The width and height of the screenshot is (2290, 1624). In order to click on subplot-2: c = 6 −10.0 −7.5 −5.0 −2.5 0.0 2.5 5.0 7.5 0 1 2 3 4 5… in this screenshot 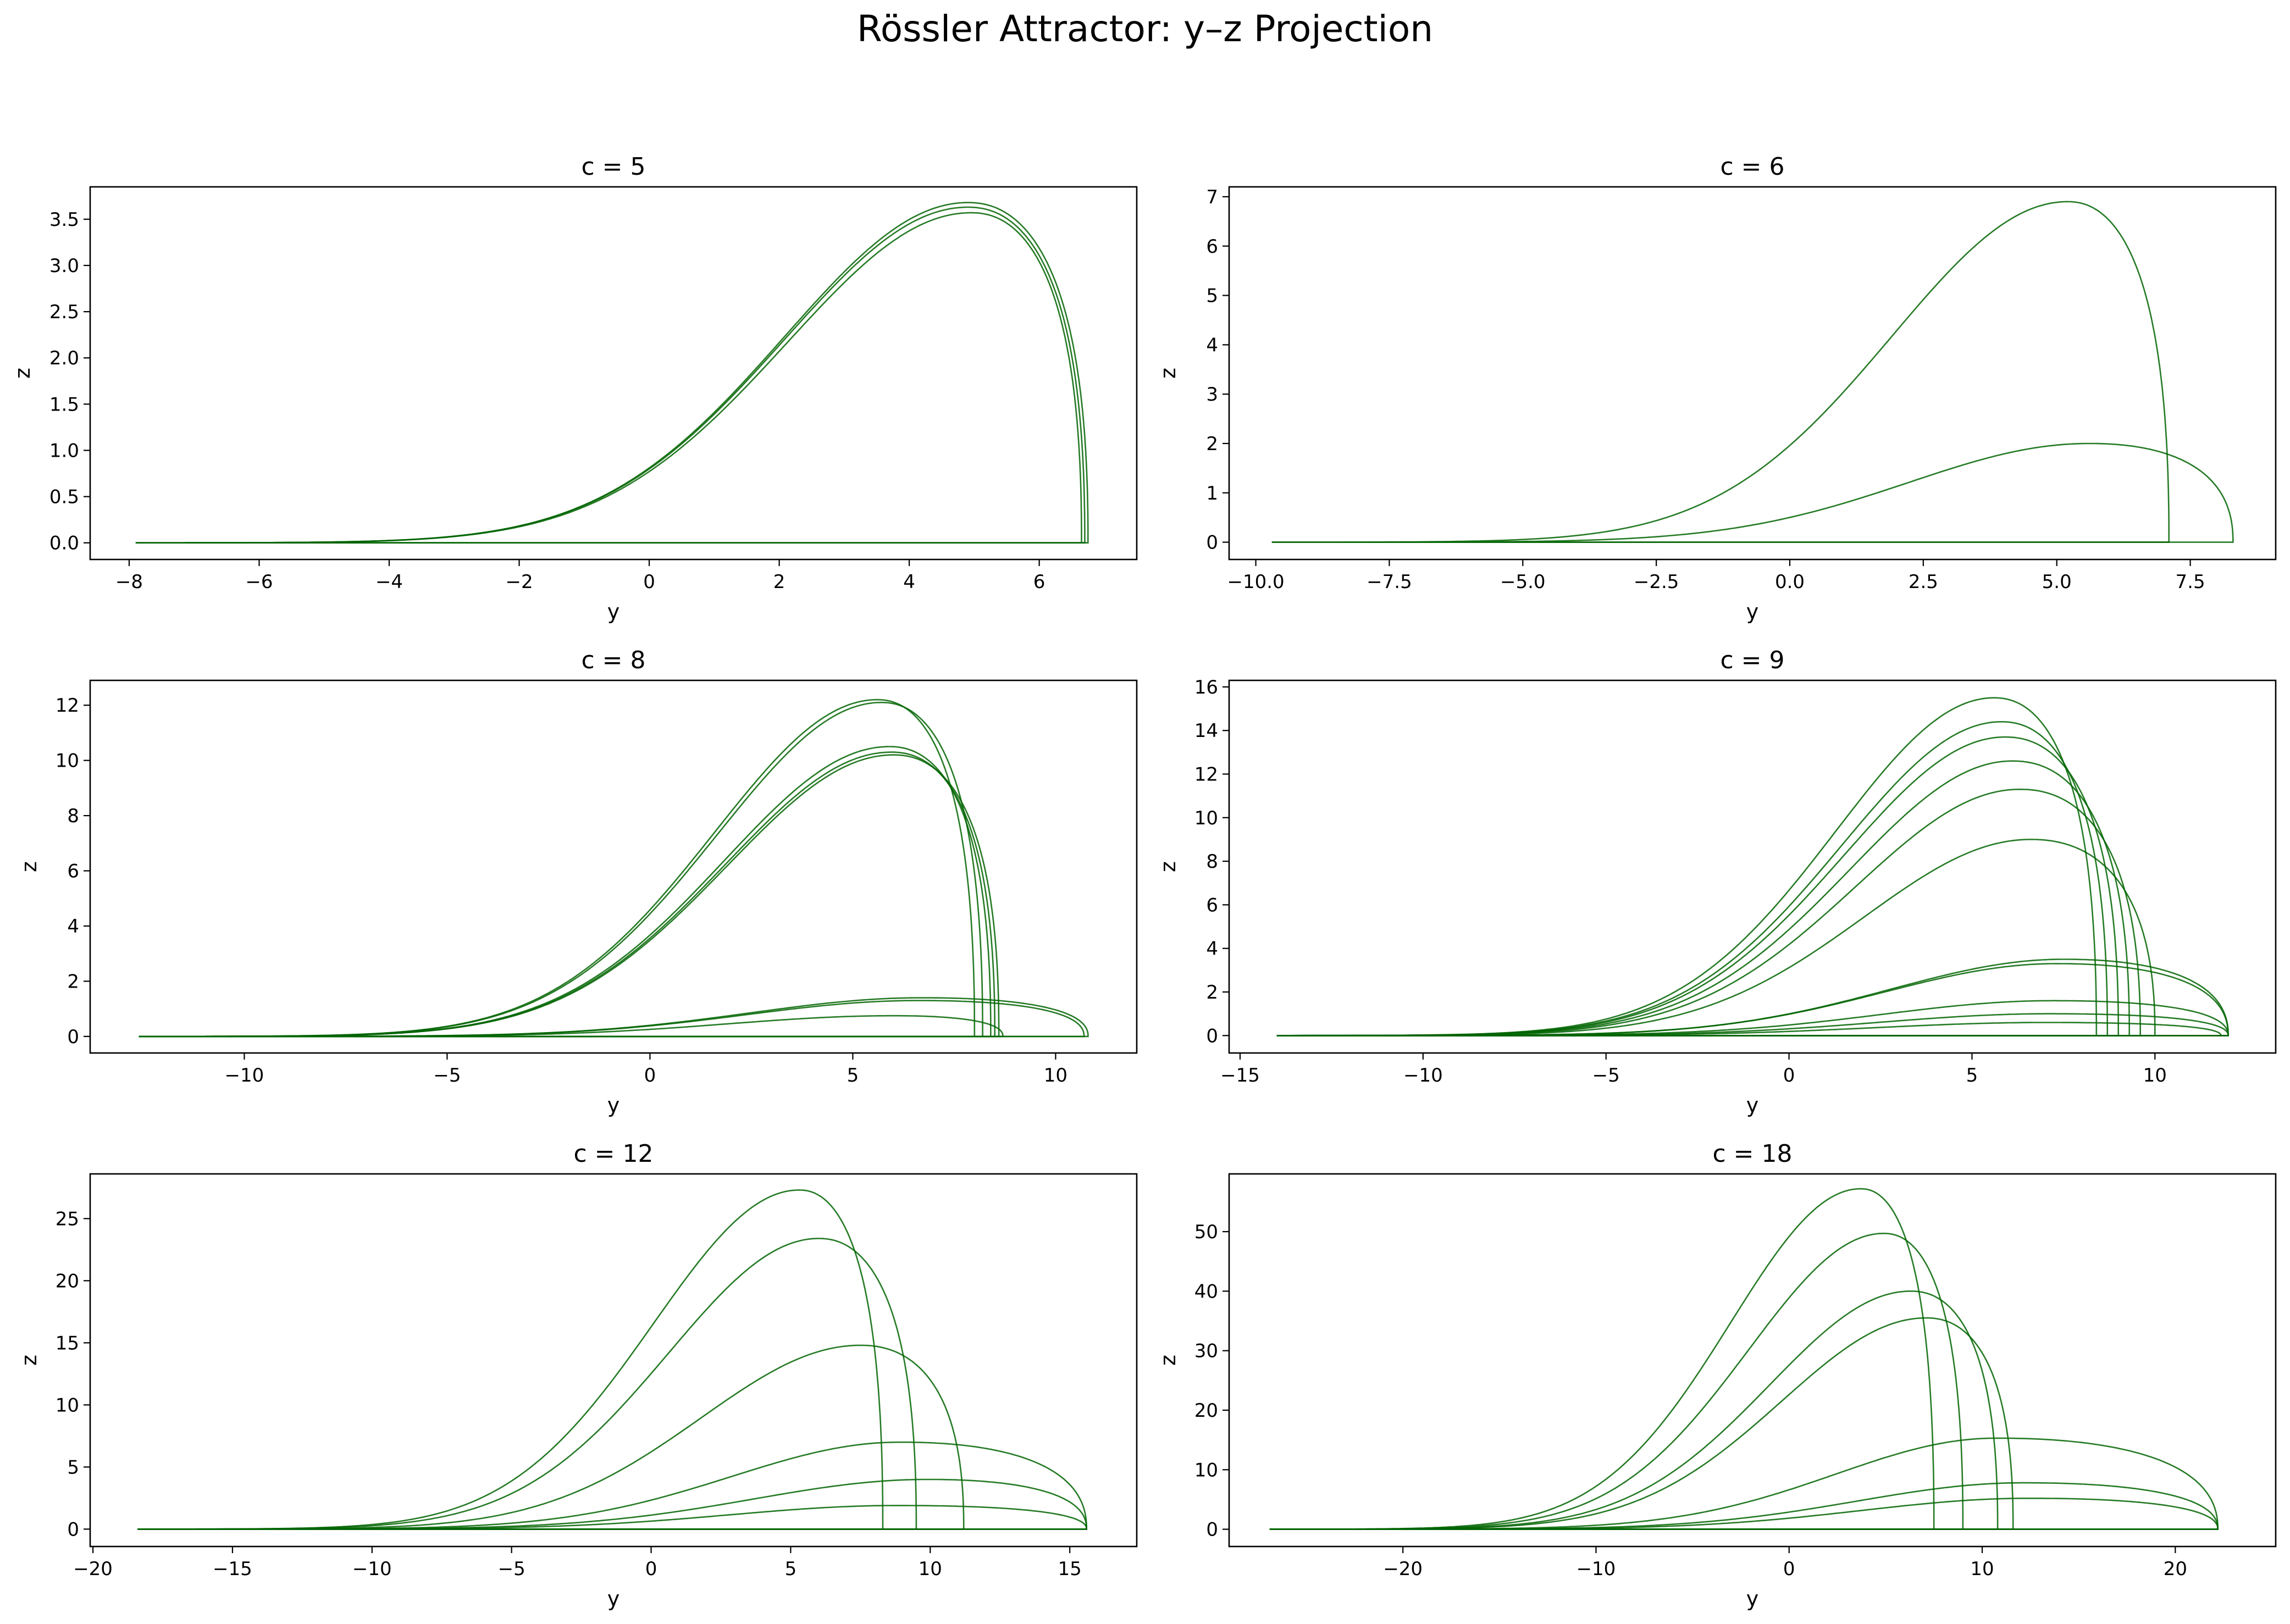, I will do `click(1717, 388)`.